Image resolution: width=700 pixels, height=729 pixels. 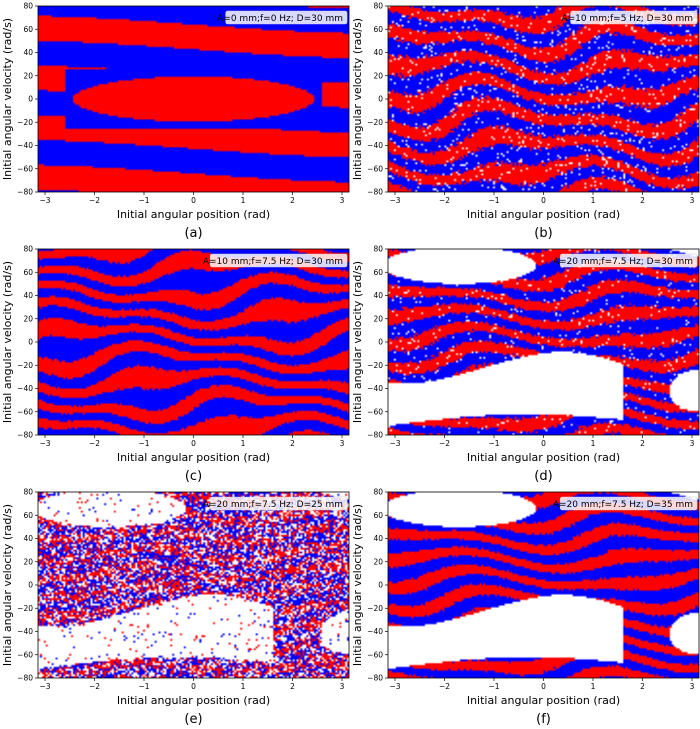 I want to click on panel-caption: (c), so click(x=193, y=476).